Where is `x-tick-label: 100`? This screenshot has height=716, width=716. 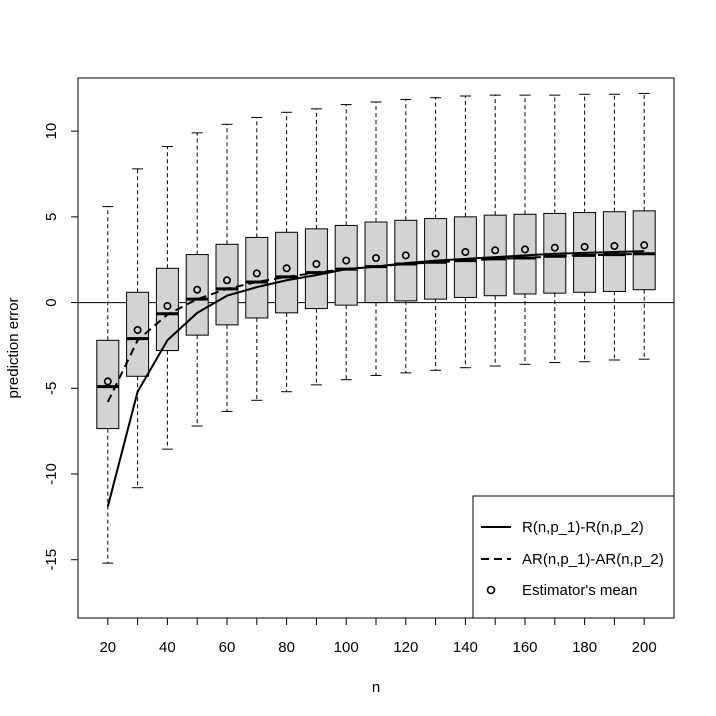
x-tick-label: 100 is located at coordinates (346, 647).